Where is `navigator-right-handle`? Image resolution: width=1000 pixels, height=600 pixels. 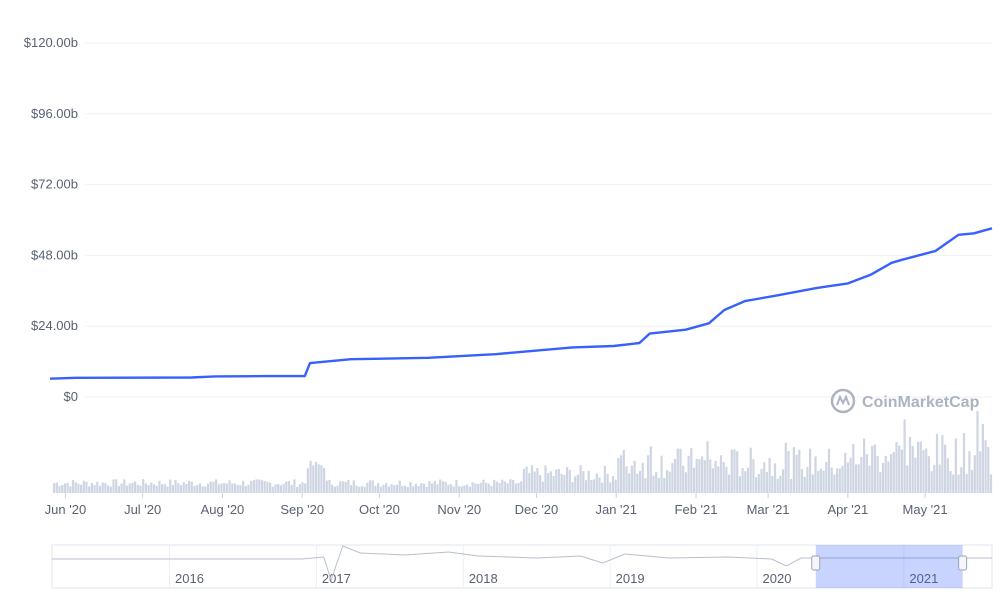 navigator-right-handle is located at coordinates (963, 563).